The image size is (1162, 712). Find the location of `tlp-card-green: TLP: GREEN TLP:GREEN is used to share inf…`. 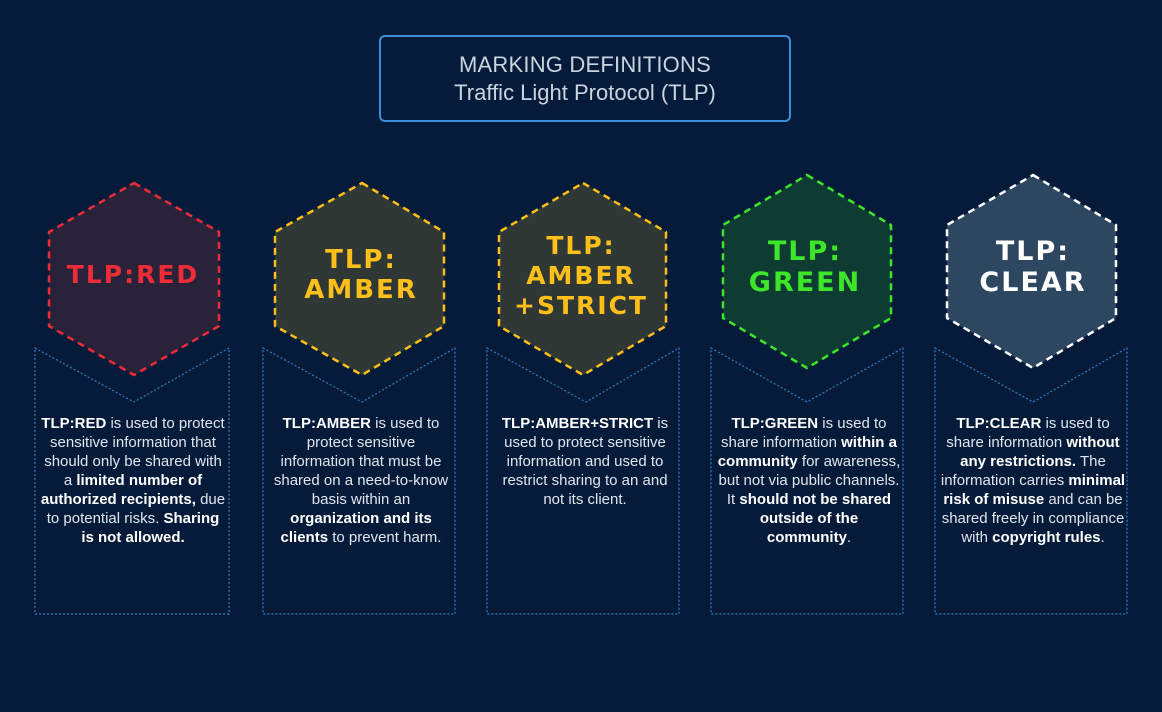

tlp-card-green: TLP: GREEN TLP:GREEN is used to share inf… is located at coordinates (809, 395).